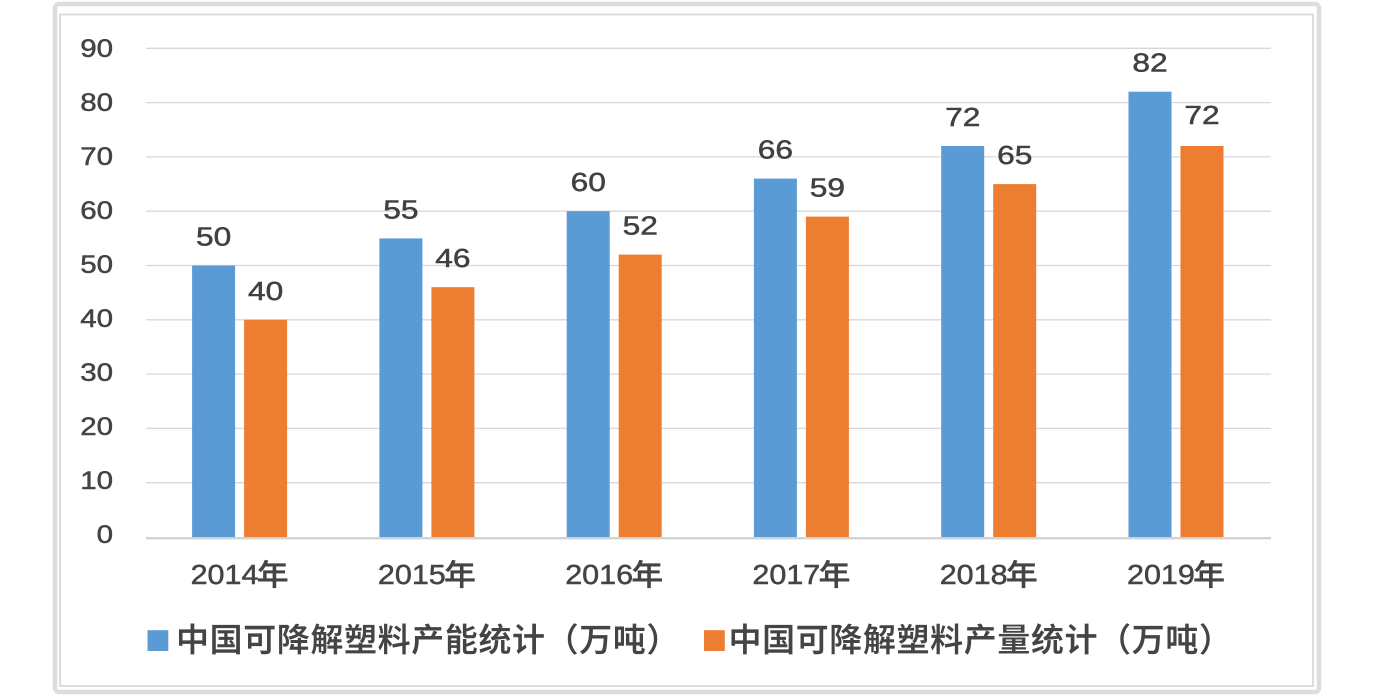  Describe the element at coordinates (96, 156) in the screenshot. I see `svg-text: 70` at that location.